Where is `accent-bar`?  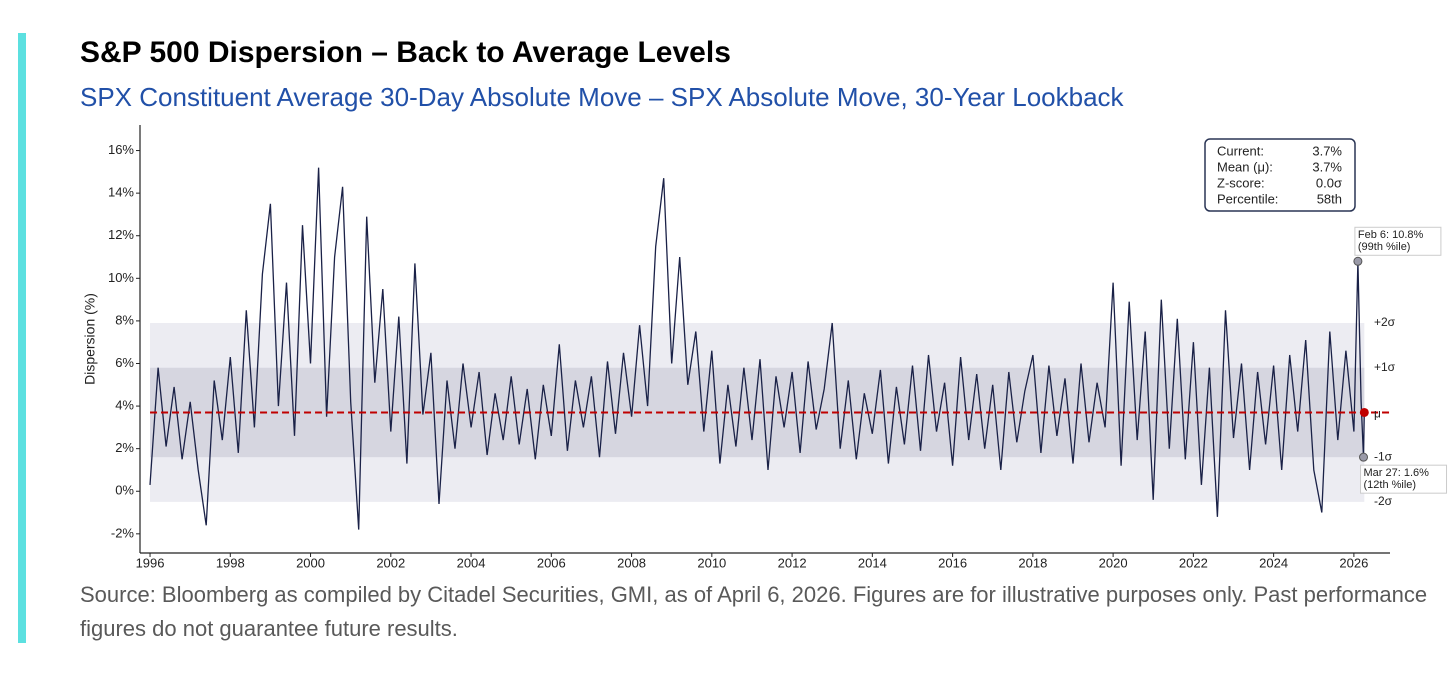
accent-bar is located at coordinates (22, 338).